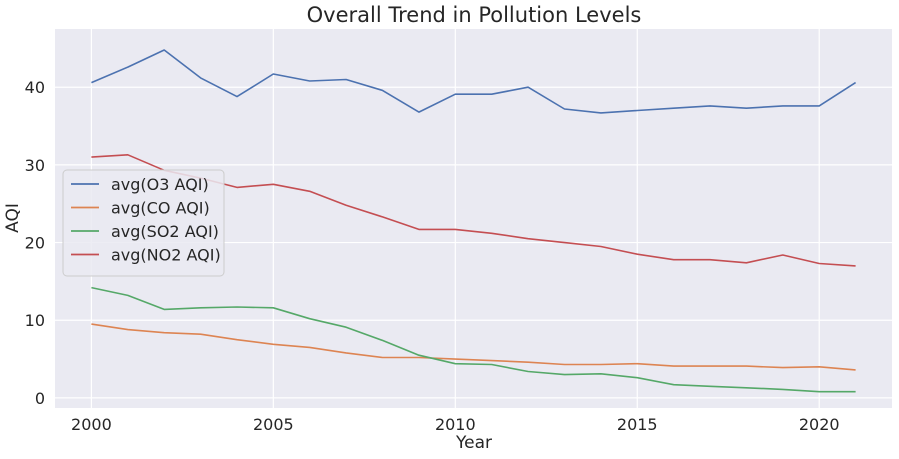 The image size is (899, 459). What do you see at coordinates (819, 424) in the screenshot?
I see `x-tick-label: 2020` at bounding box center [819, 424].